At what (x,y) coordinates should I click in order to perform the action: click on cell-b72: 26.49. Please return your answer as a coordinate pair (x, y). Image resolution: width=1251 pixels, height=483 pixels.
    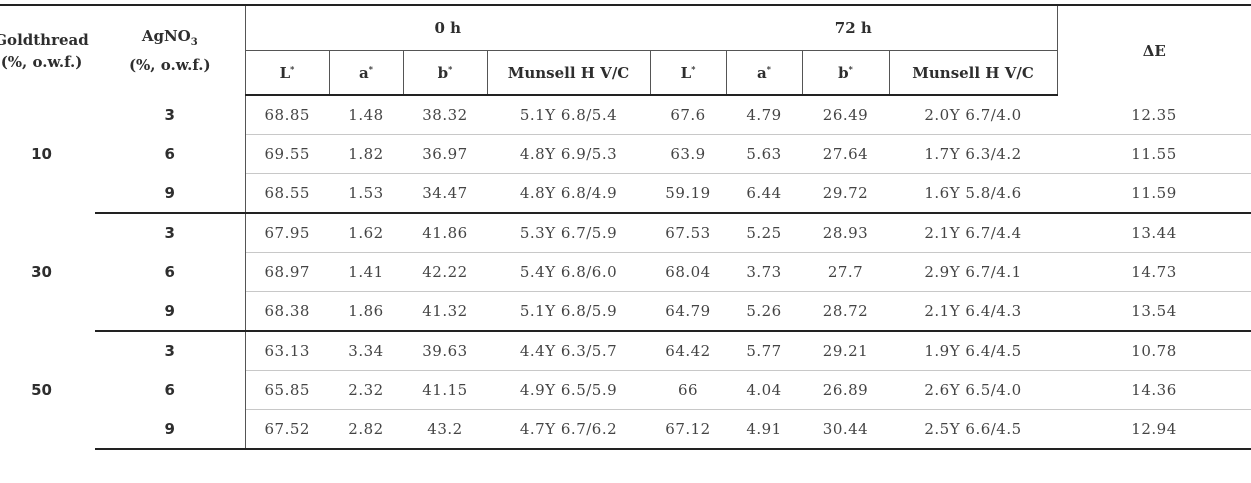
    Looking at the image, I should click on (845, 115).